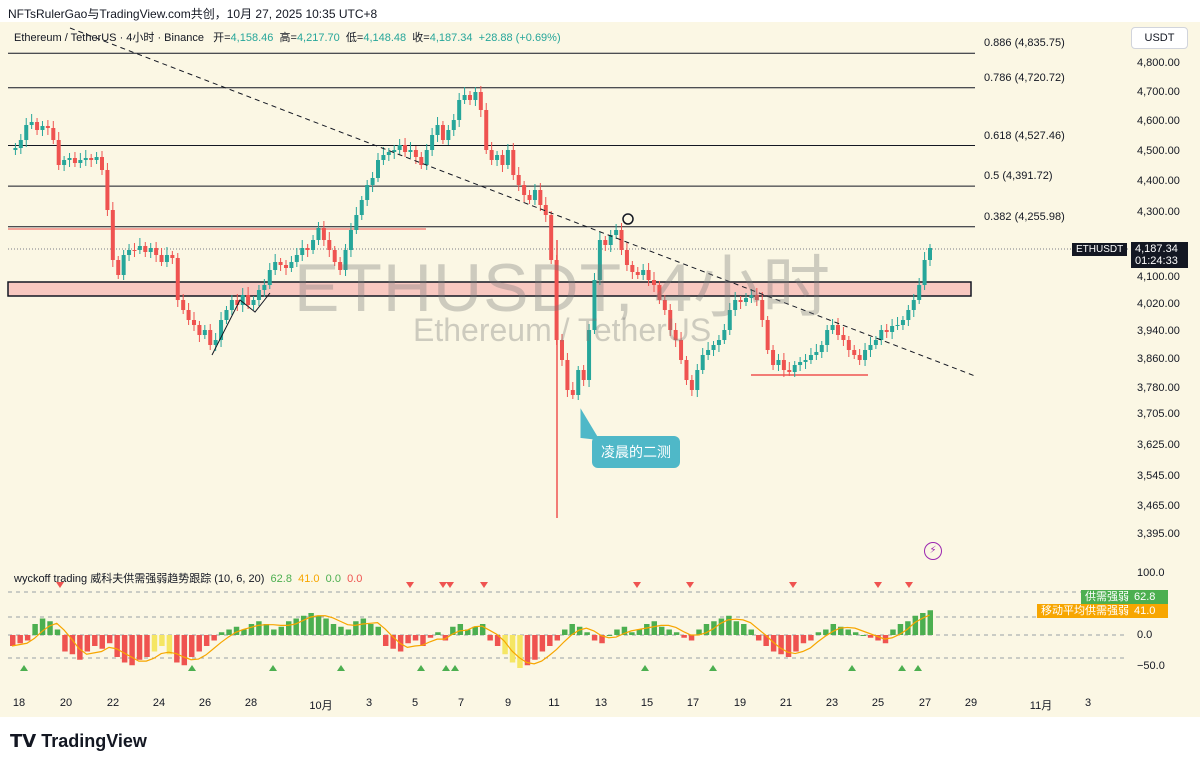 This screenshot has width=1200, height=767. What do you see at coordinates (933, 551) in the screenshot?
I see `flash-icon: ⚡` at bounding box center [933, 551].